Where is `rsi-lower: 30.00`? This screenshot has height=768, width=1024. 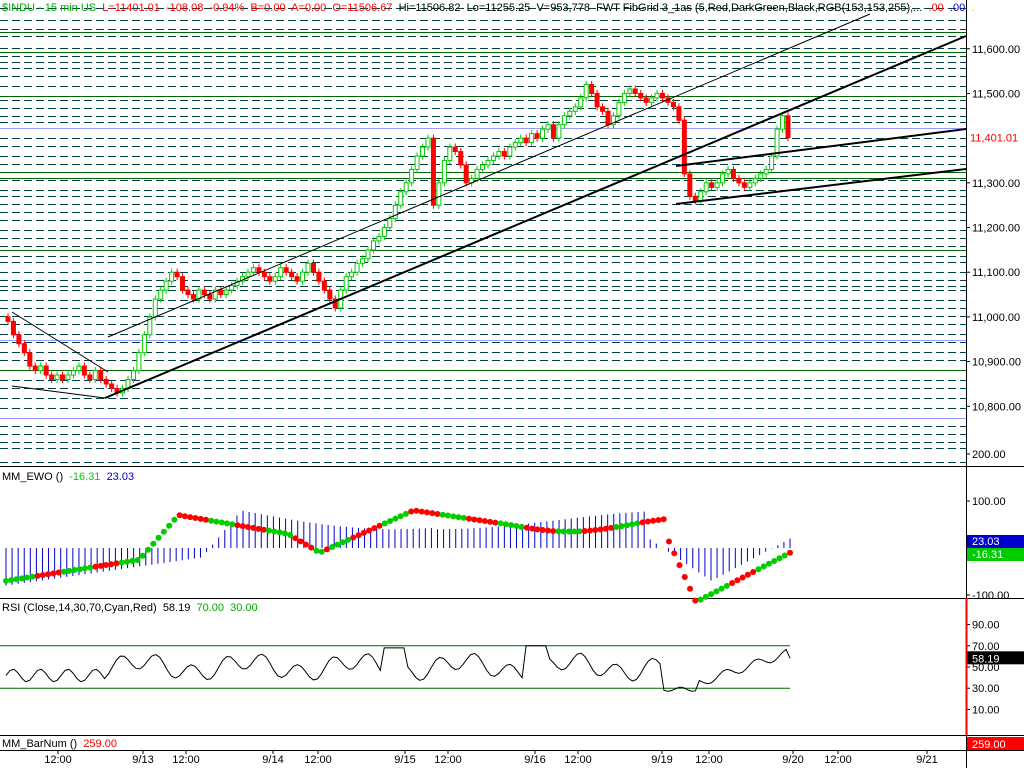 rsi-lower: 30.00 is located at coordinates (244, 608).